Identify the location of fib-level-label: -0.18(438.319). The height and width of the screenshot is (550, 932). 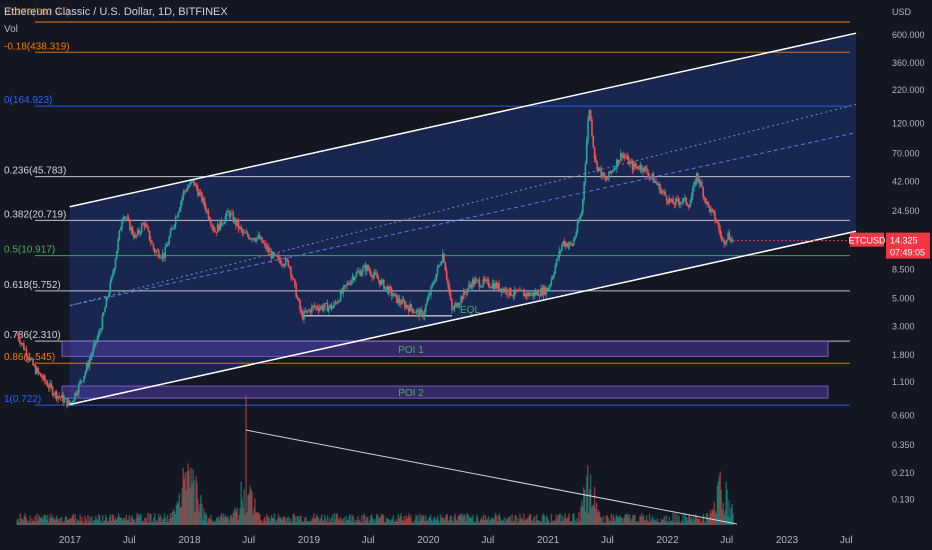
(37, 46).